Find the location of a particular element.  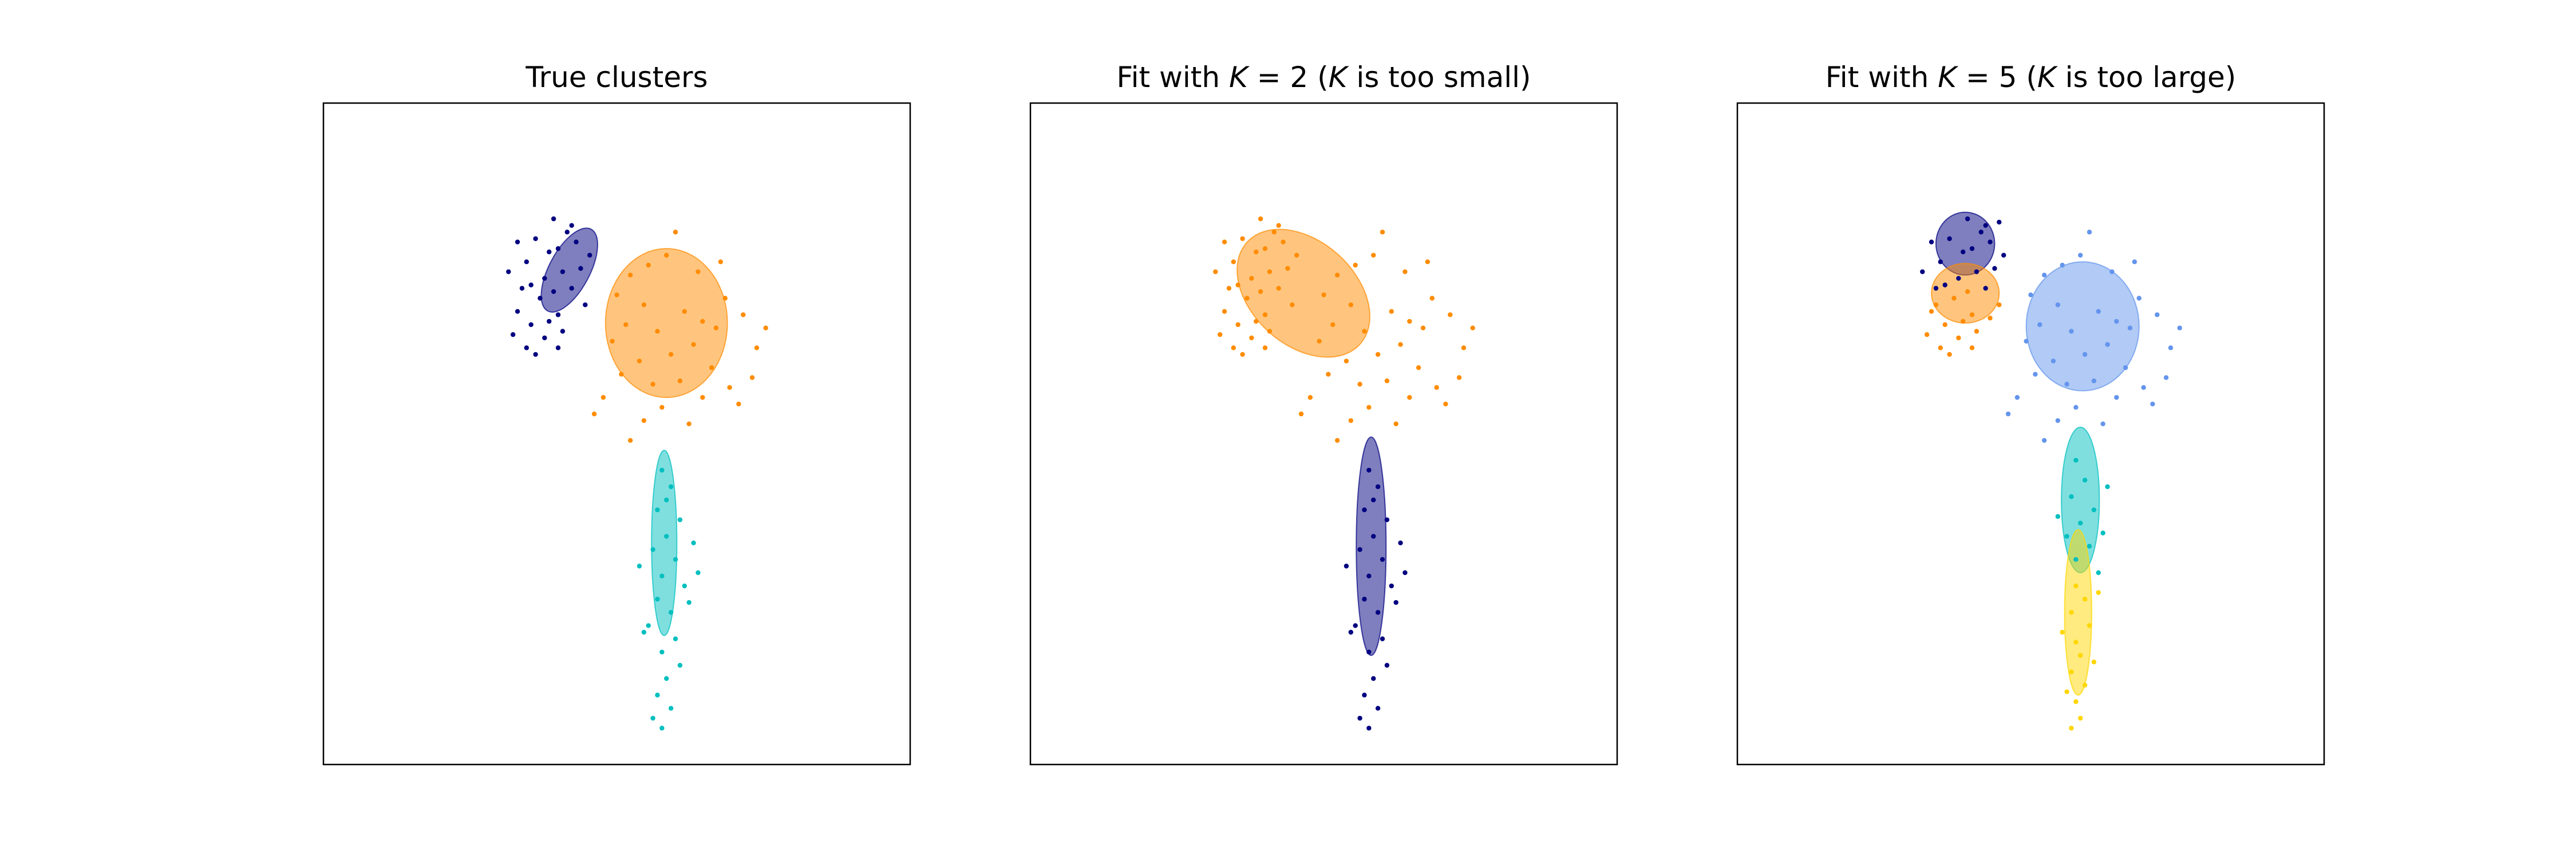

panel-title-part: = 5 ( is located at coordinates (1997, 77).